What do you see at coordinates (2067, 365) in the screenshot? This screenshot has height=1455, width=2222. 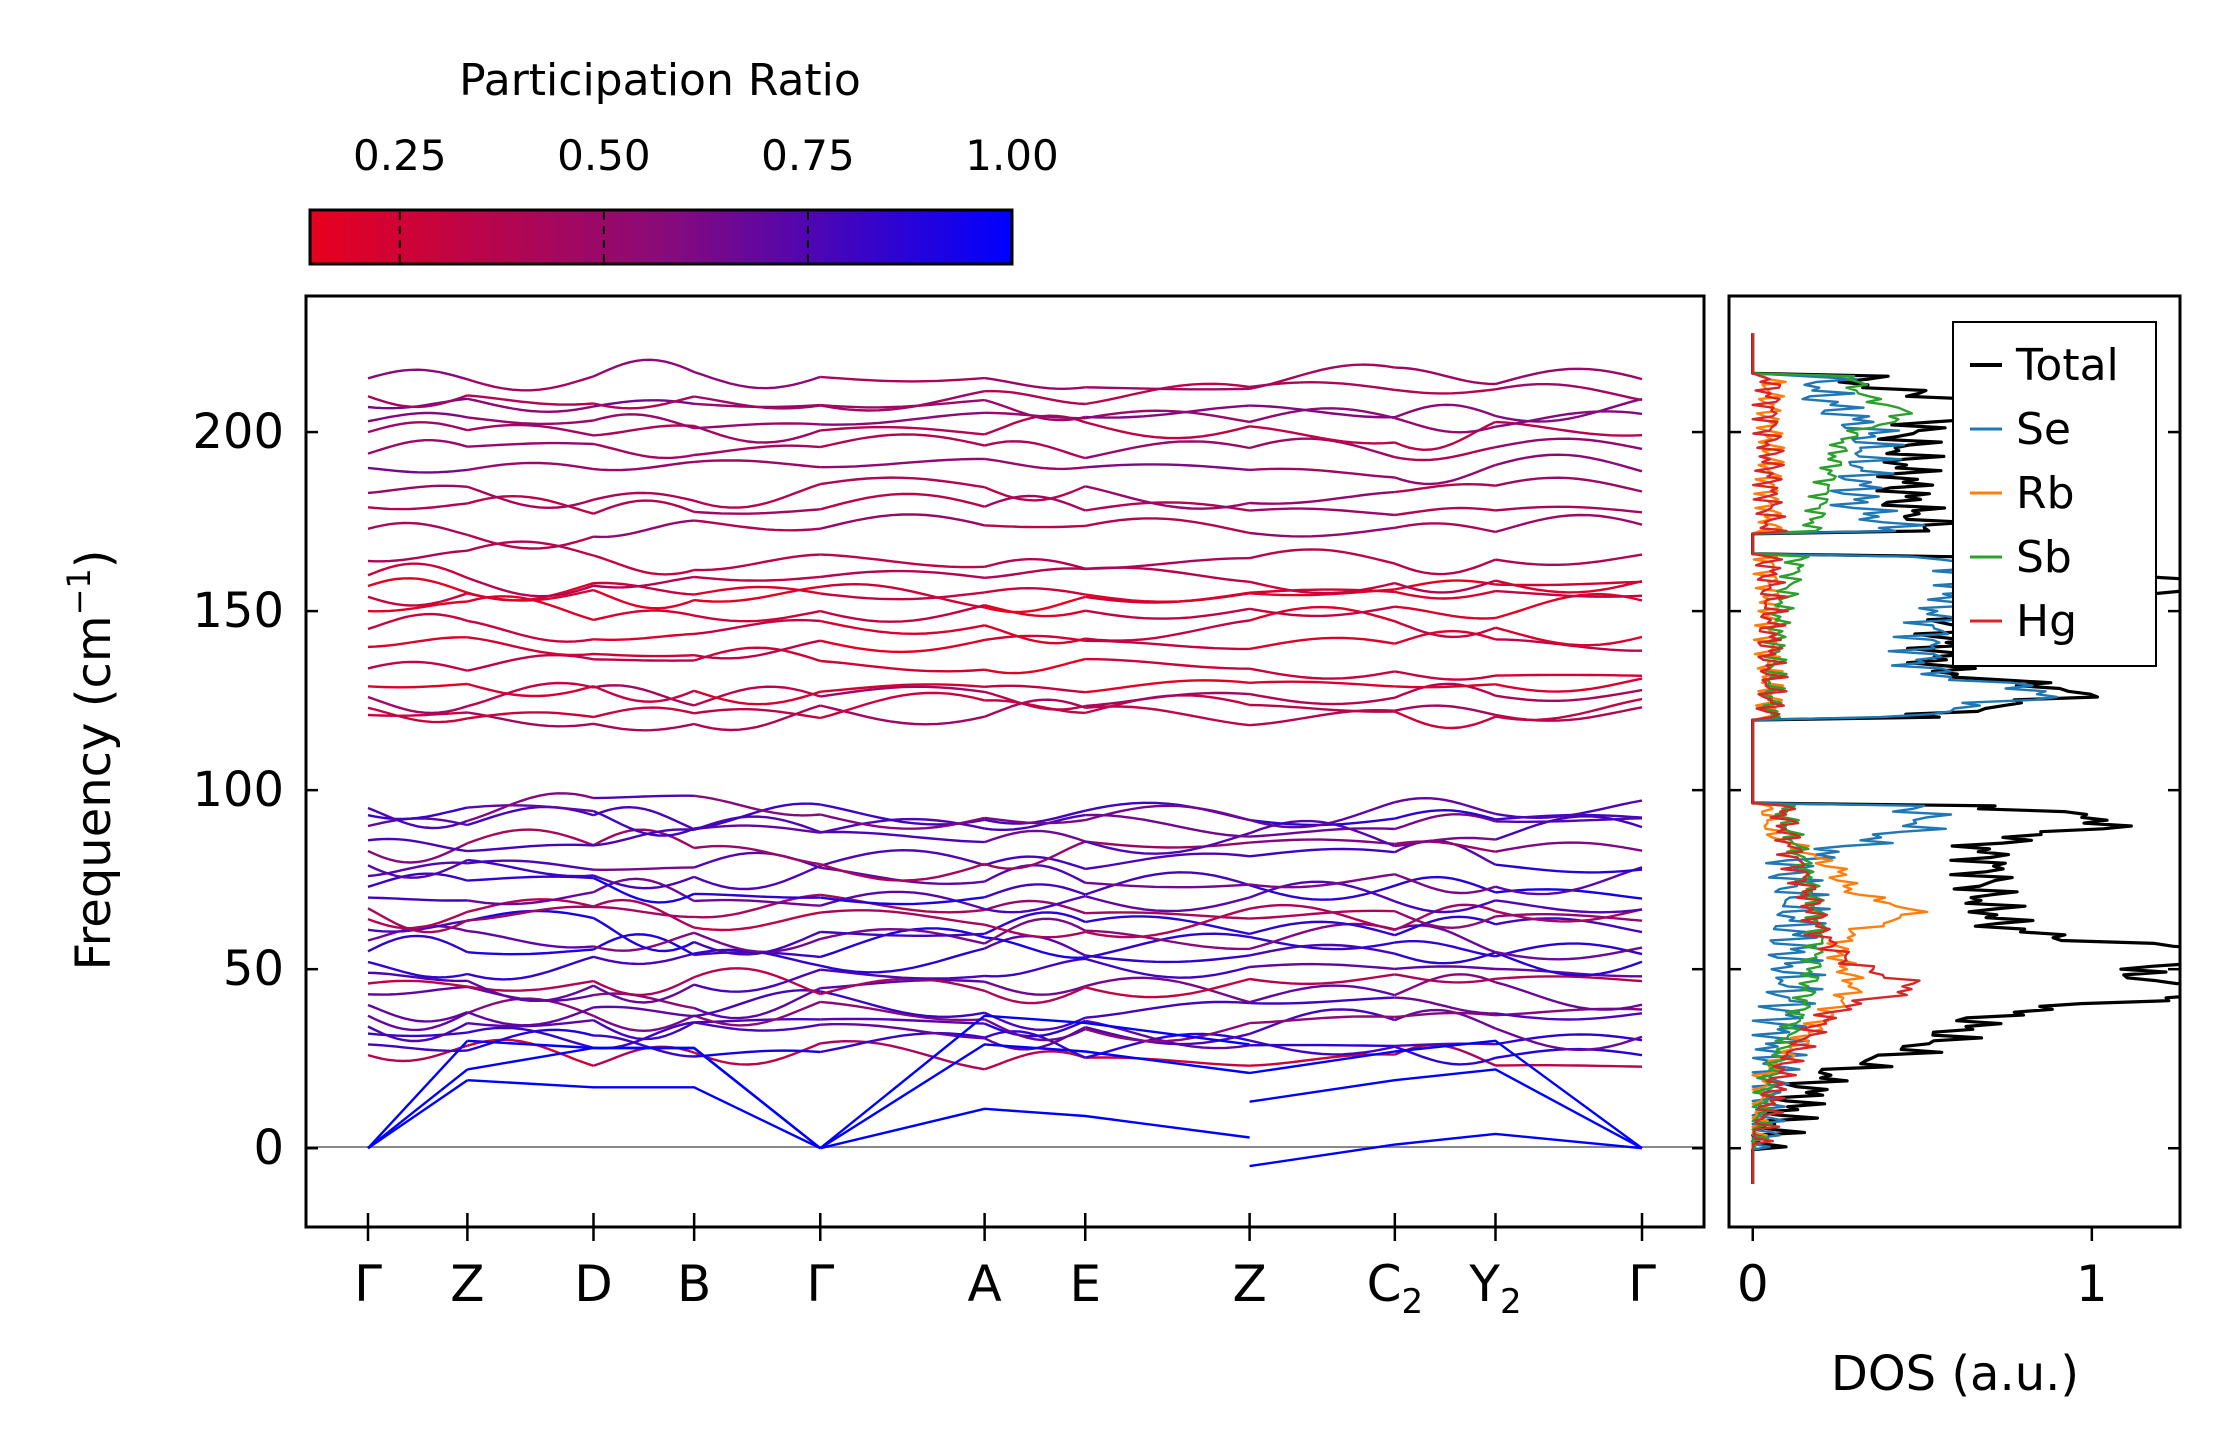 I see `legend-label-total: Total` at bounding box center [2067, 365].